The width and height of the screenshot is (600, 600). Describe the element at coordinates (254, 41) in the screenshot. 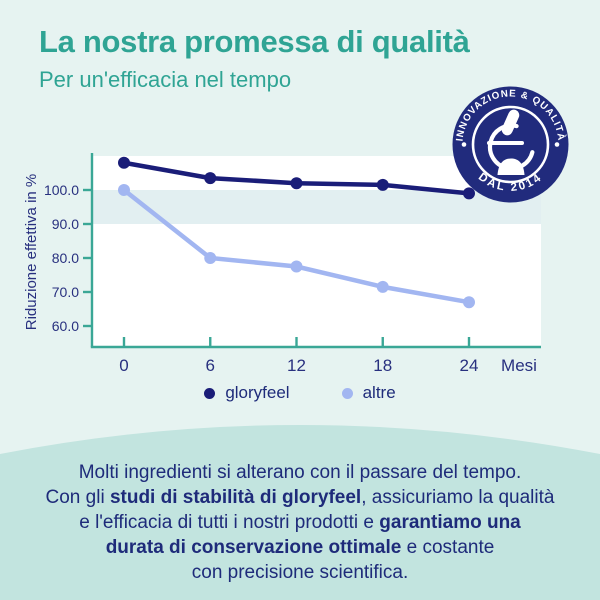

I see `page-title: La nostra promessa di qualità` at that location.